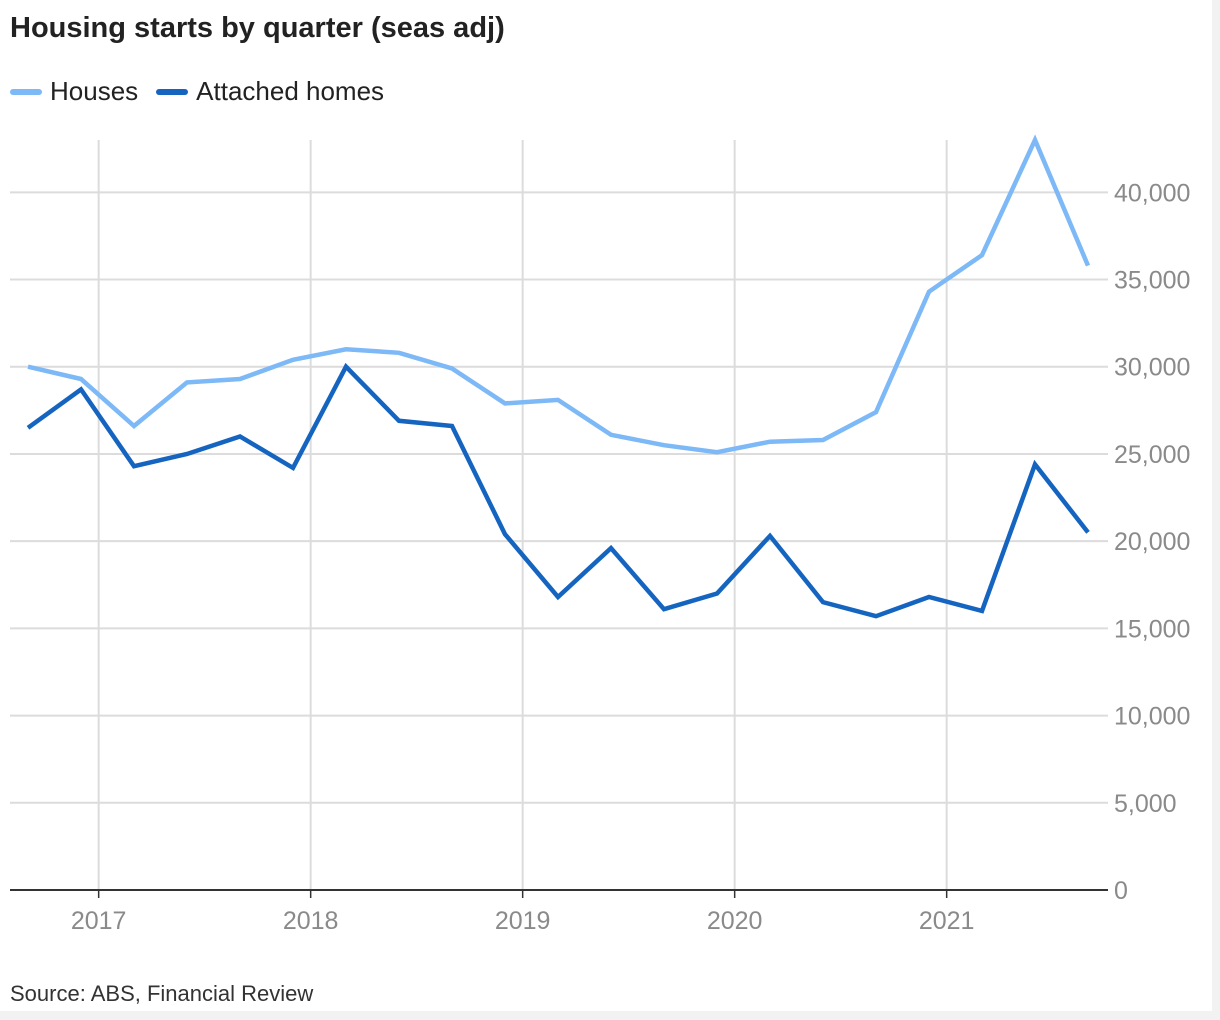 The height and width of the screenshot is (1020, 1220). I want to click on y-tick-label-10000: 10,000, so click(1152, 717).